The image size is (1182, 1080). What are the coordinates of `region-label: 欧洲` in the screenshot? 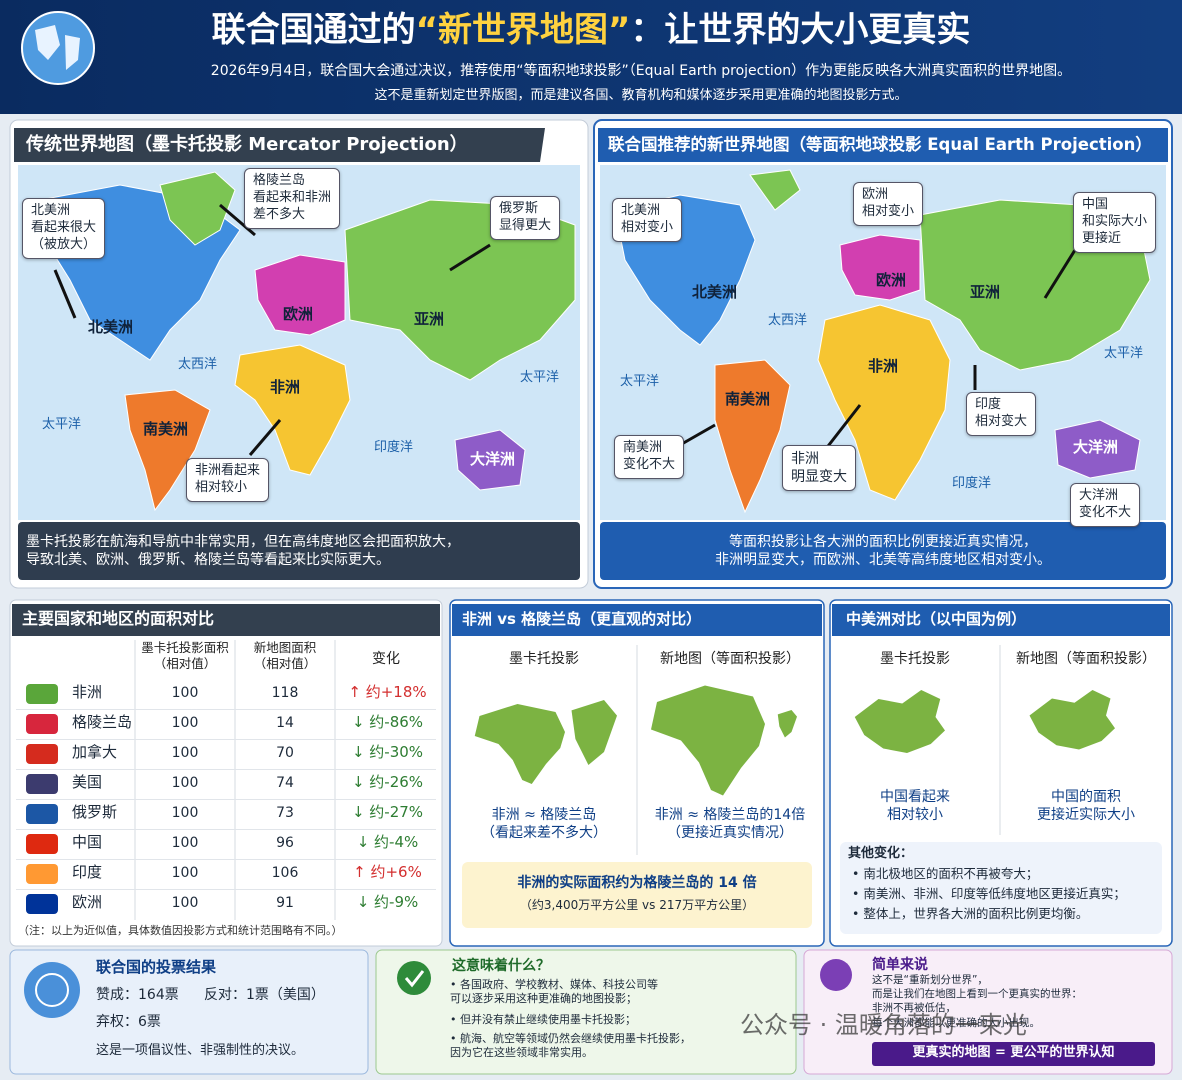 It's located at (298, 314).